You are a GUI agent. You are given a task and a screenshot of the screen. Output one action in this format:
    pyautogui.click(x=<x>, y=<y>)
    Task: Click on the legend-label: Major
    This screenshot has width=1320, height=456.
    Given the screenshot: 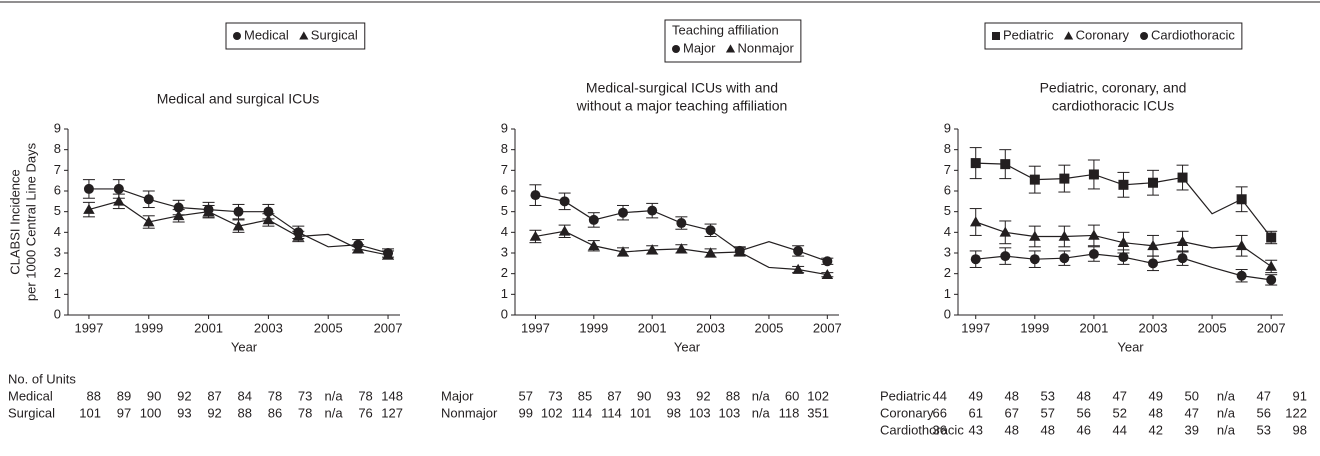 What is the action you would take?
    pyautogui.click(x=699, y=47)
    